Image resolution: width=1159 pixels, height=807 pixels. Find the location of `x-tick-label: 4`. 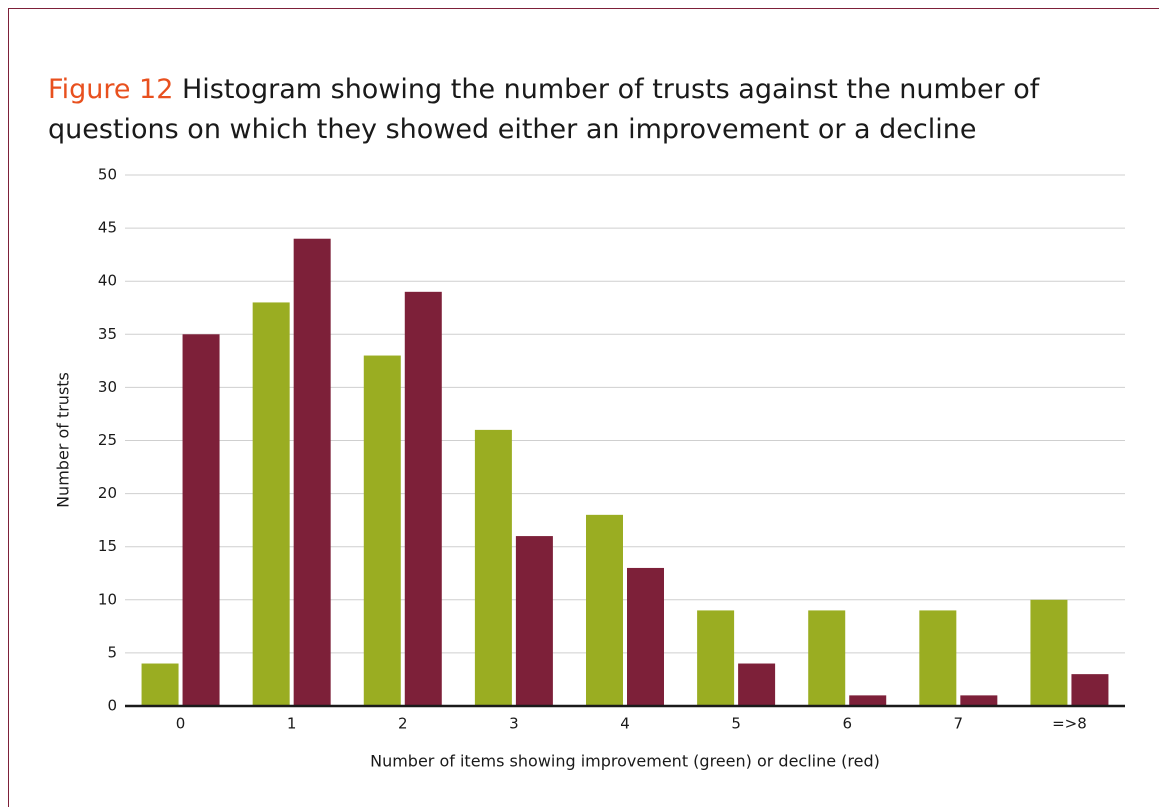

x-tick-label: 4 is located at coordinates (625, 724).